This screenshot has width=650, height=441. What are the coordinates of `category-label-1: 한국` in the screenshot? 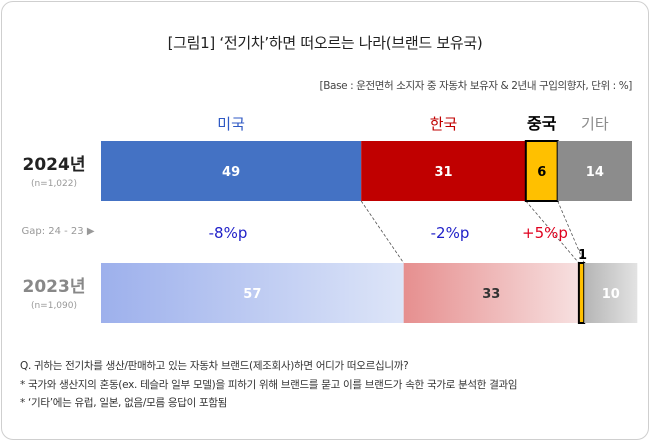 It's located at (444, 124).